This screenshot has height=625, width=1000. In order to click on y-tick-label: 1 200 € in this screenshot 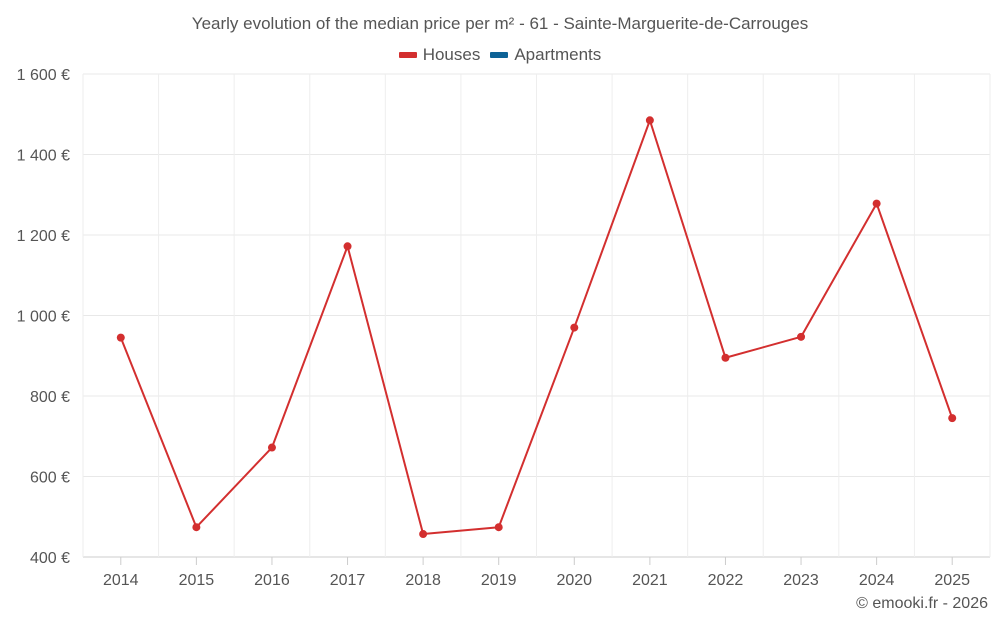, I will do `click(43, 236)`.